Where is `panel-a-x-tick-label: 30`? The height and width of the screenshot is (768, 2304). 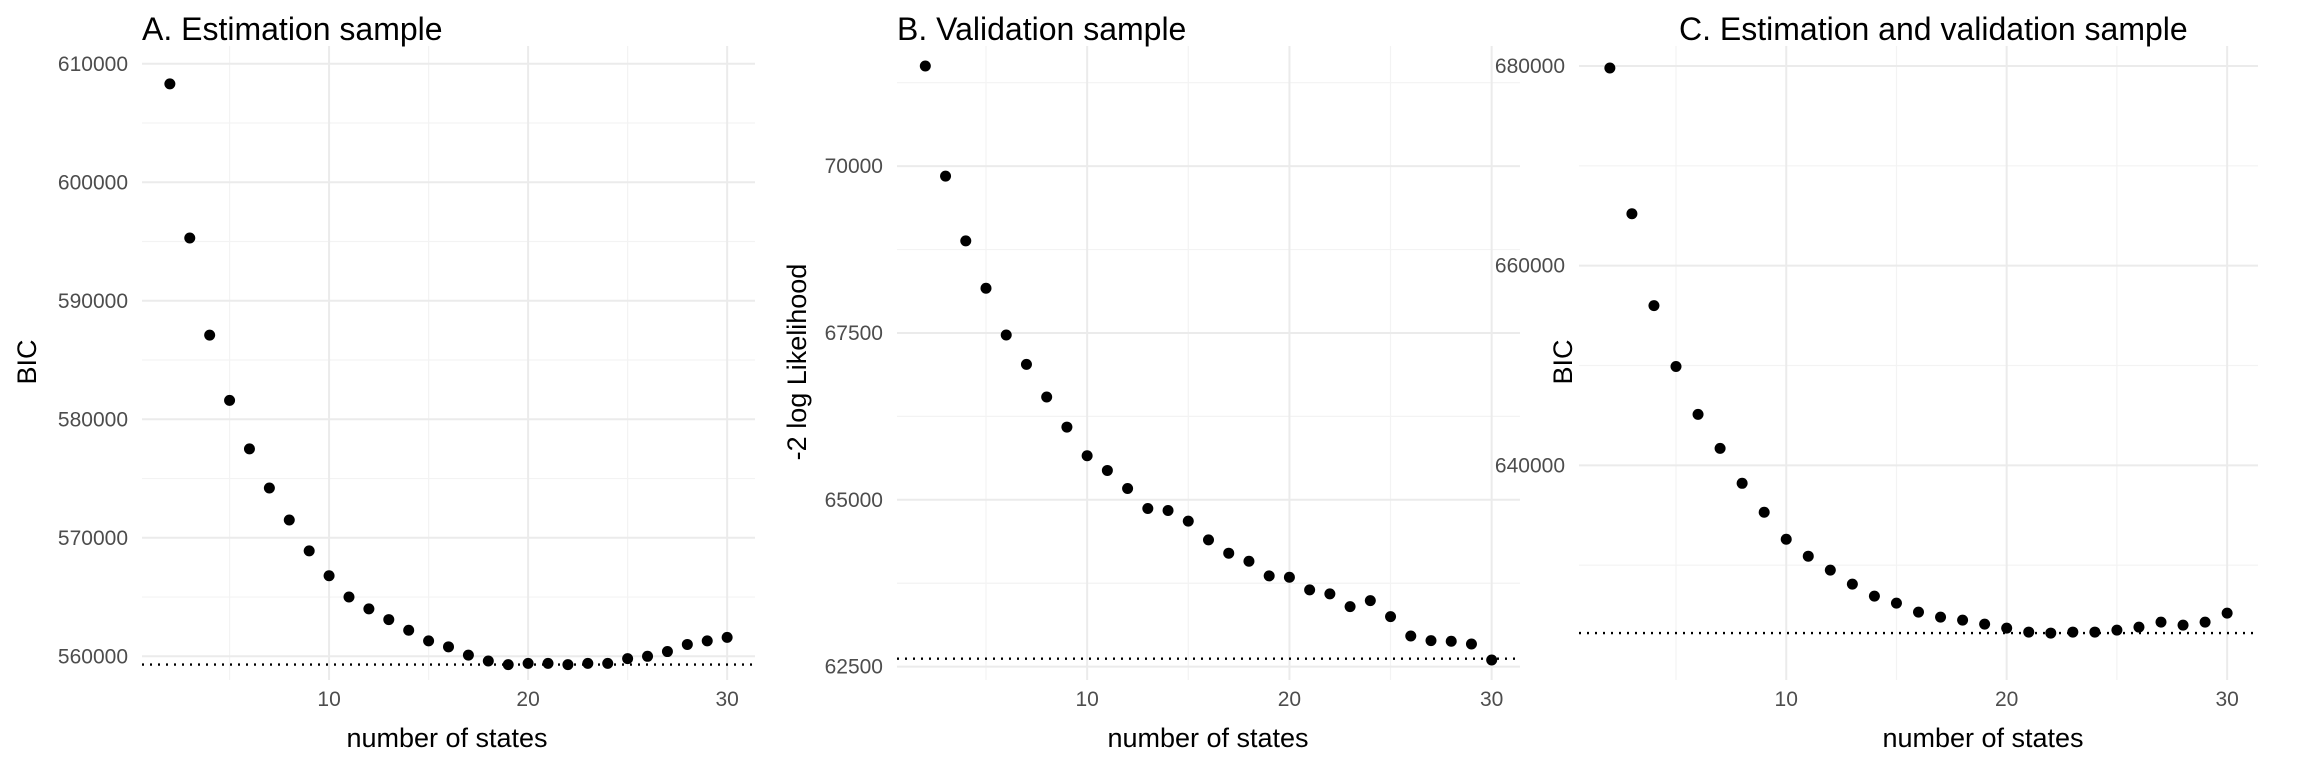 panel-a-x-tick-label: 30 is located at coordinates (726, 699).